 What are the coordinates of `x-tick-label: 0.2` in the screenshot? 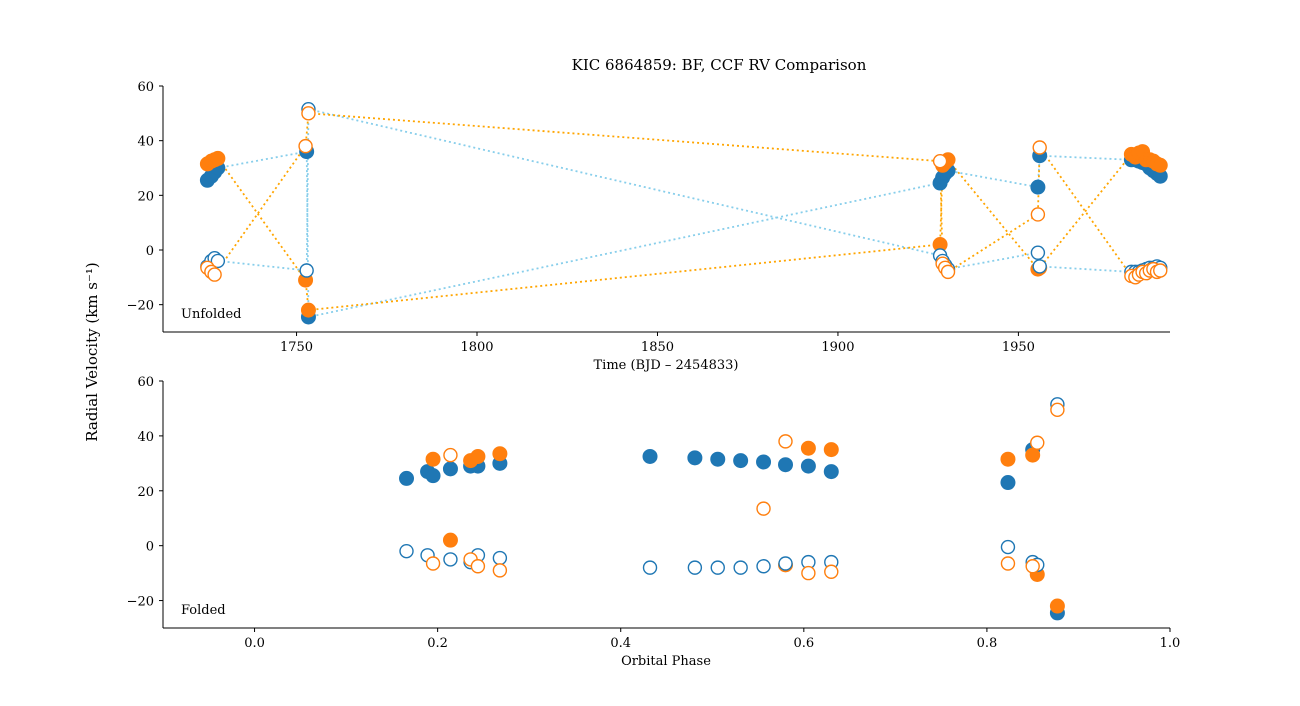 It's located at (437, 643).